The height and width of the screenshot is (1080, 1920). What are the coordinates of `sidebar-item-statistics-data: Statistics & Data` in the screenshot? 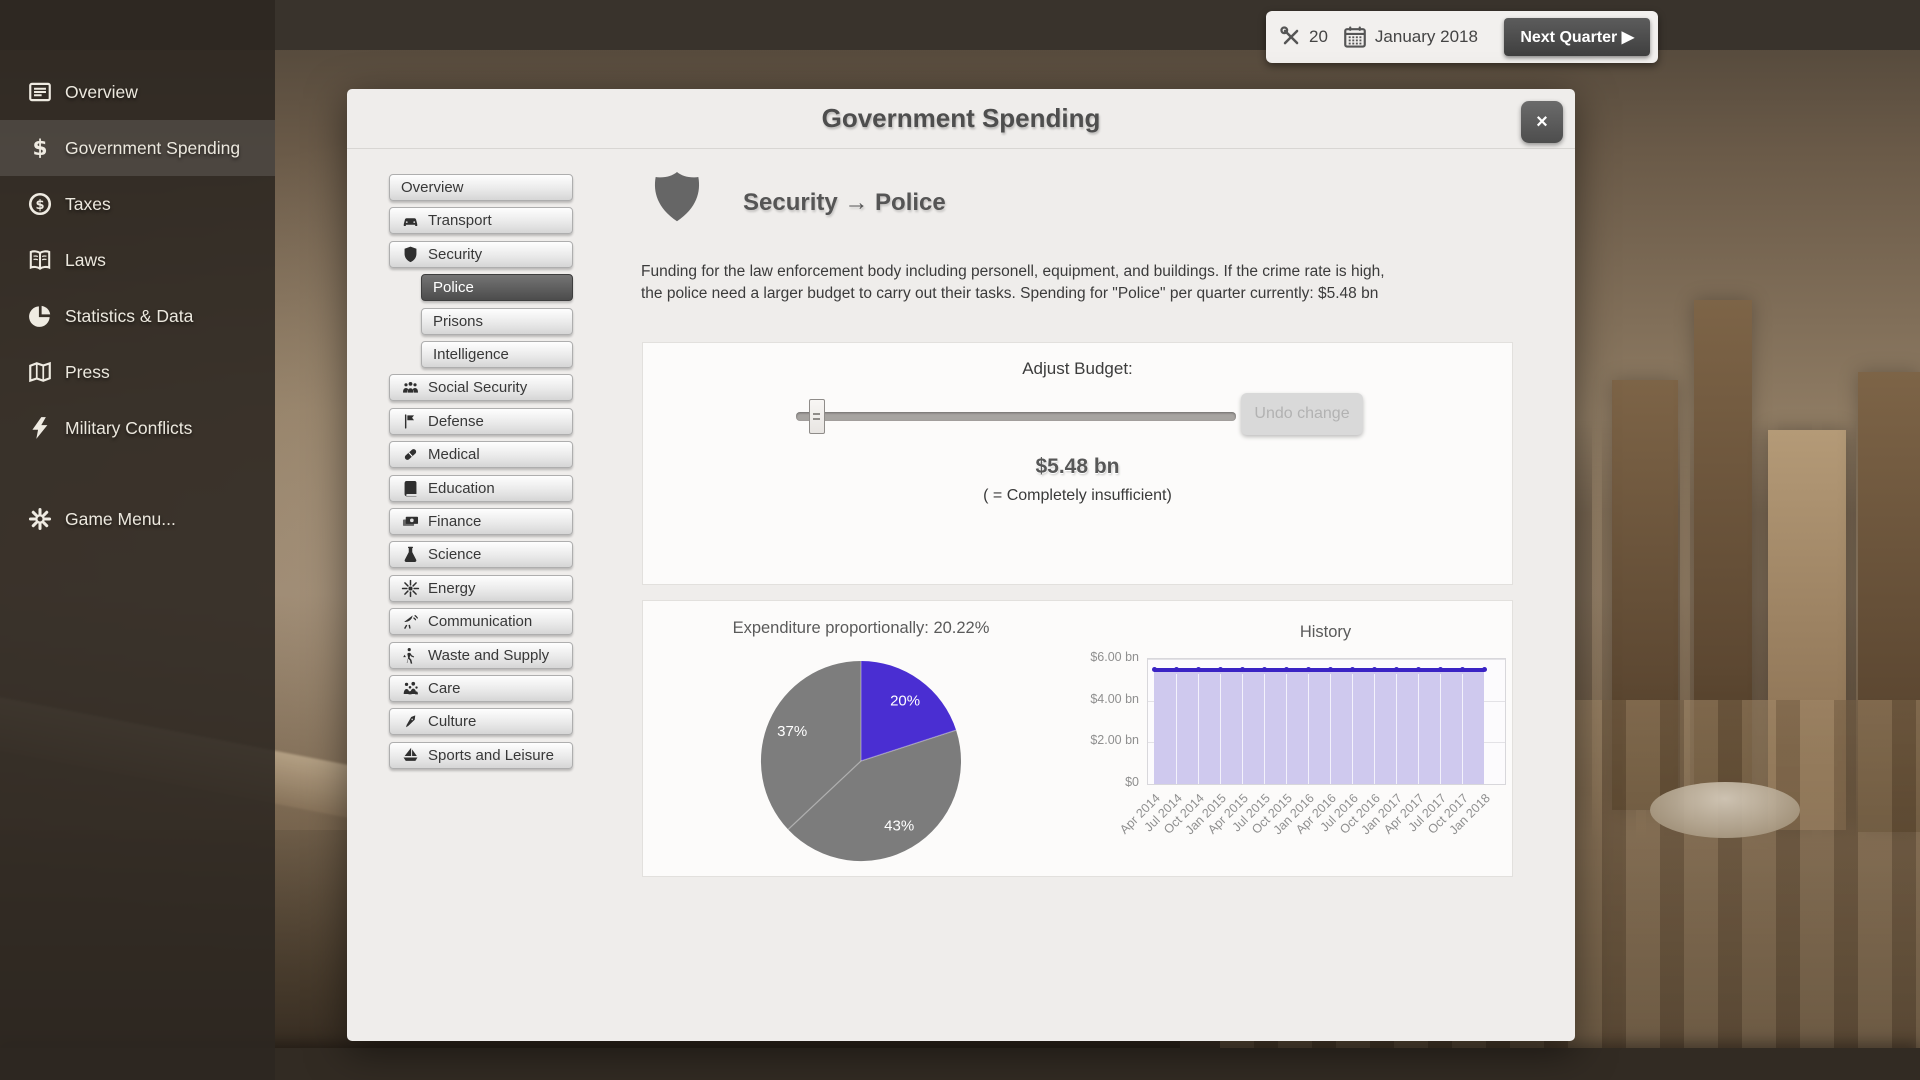 It's located at (137, 316).